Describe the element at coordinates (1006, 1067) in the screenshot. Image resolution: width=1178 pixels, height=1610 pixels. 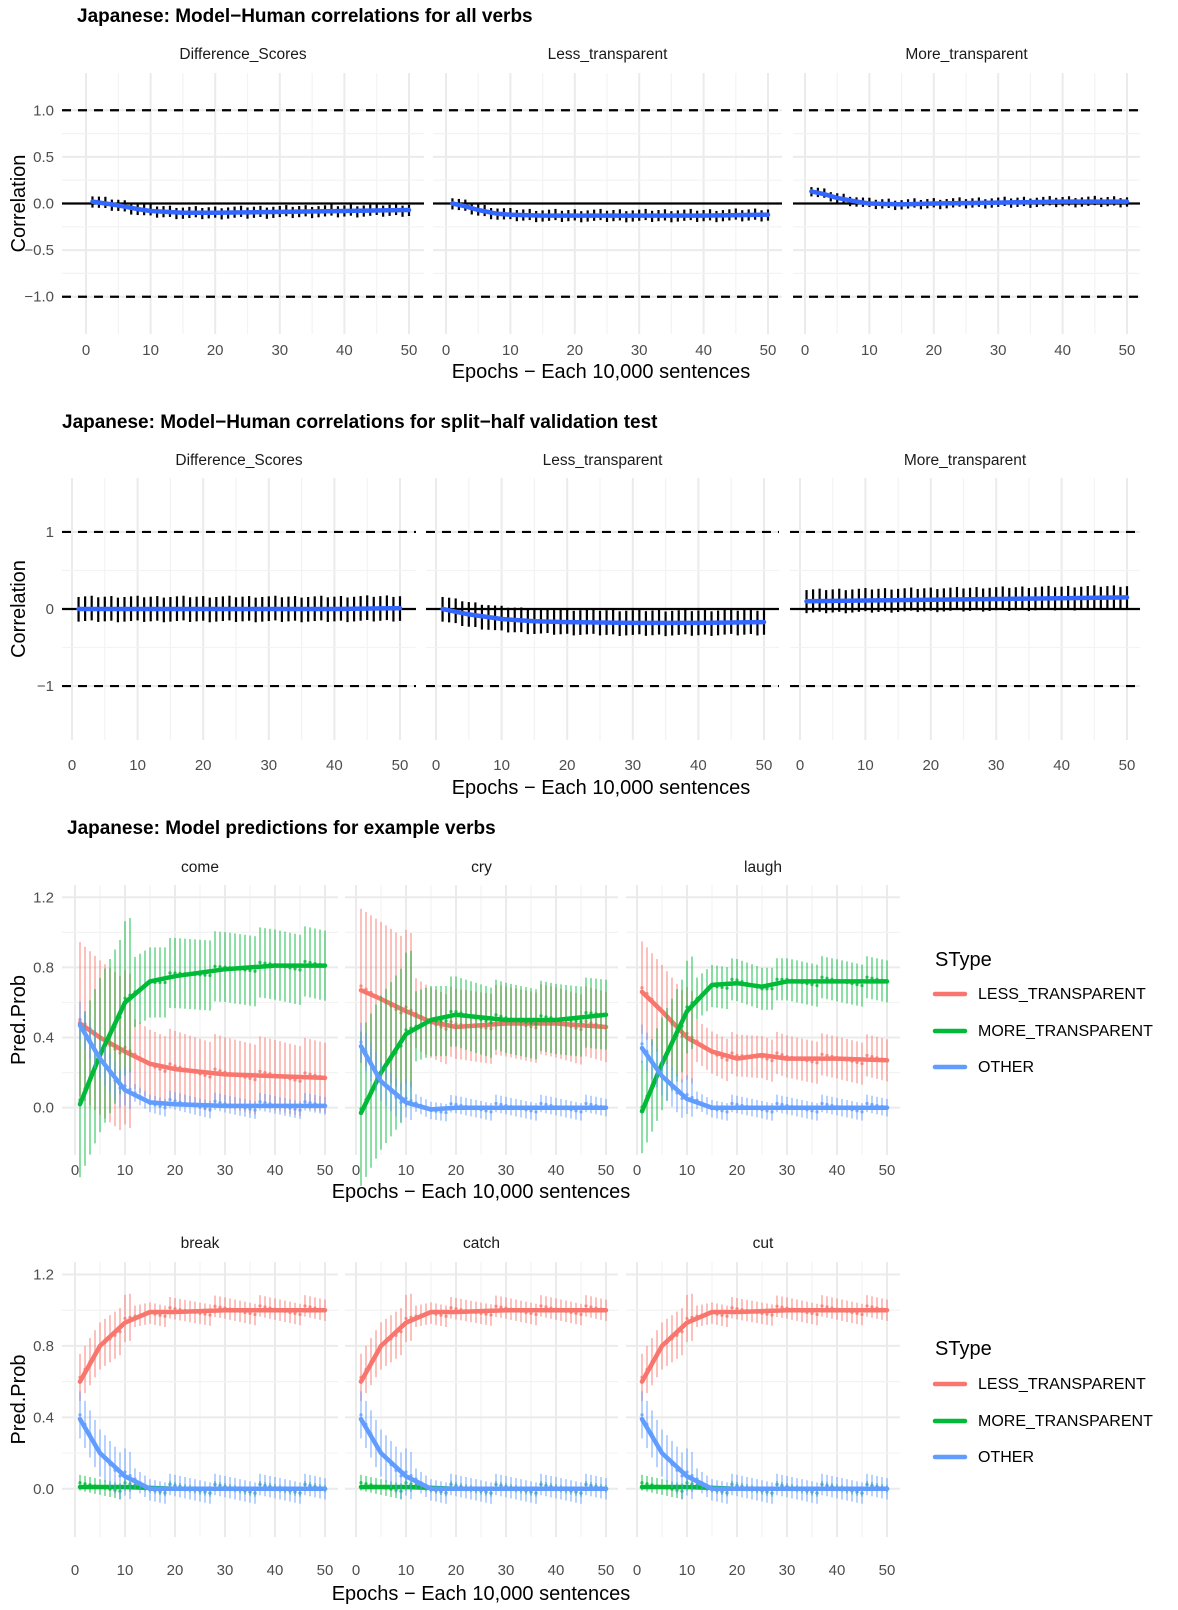
I see `legend-label: OTHER` at that location.